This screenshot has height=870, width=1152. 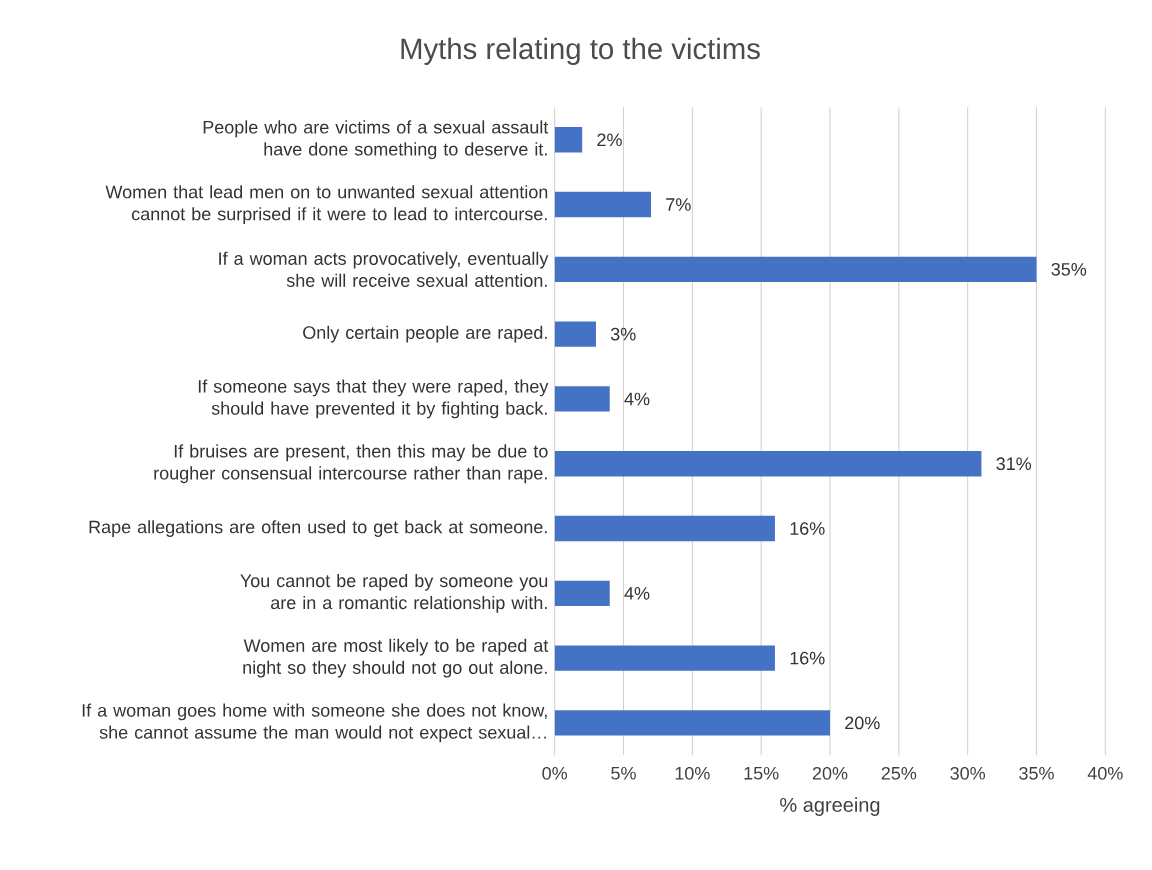 What do you see at coordinates (326, 204) in the screenshot?
I see `y-tick-label: Women that lead men on to unwanted sexual attention cannot be surprised if it were to lead to intercourse.` at bounding box center [326, 204].